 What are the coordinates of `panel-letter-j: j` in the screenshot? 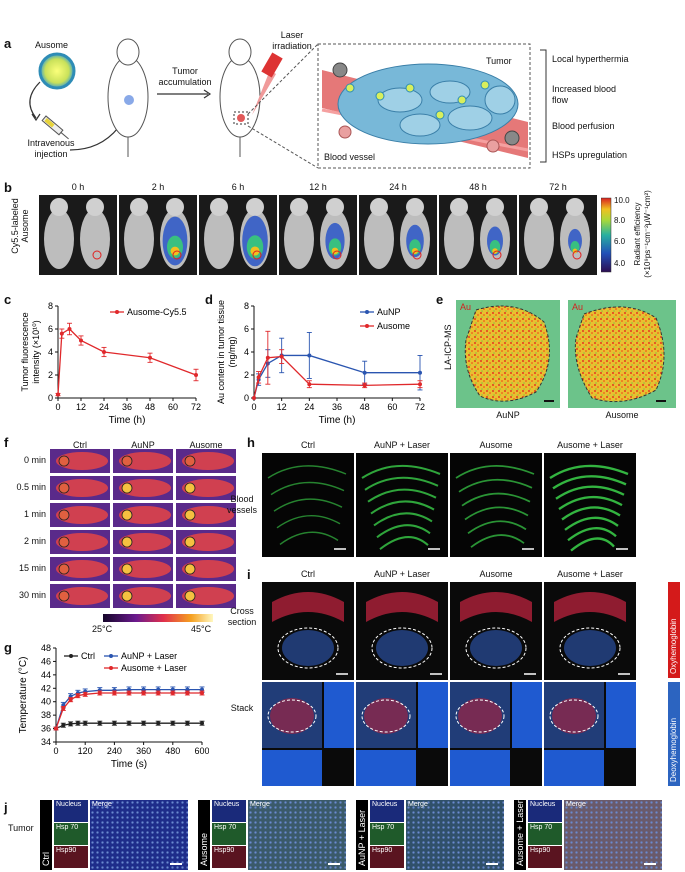 It's located at (6, 807).